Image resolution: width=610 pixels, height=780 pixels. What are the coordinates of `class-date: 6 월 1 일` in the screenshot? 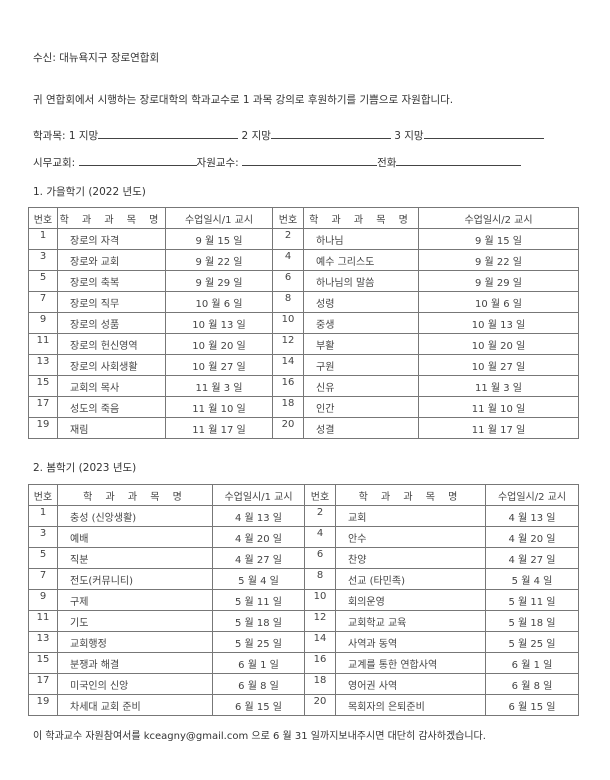 It's located at (258, 663).